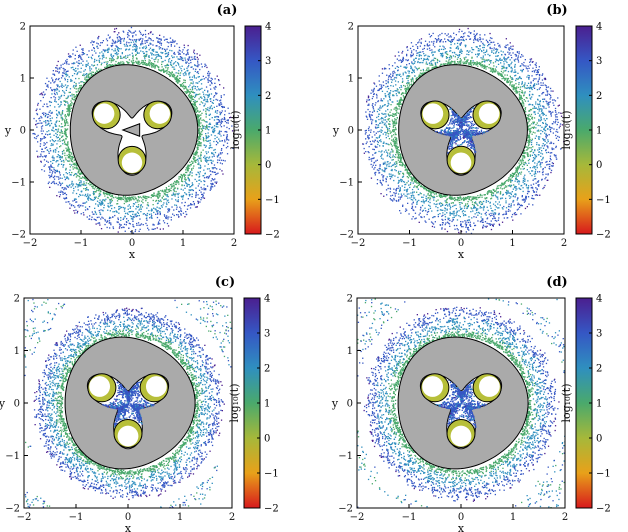  What do you see at coordinates (23, 27) in the screenshot?
I see `y-tick-label: 2` at bounding box center [23, 27].